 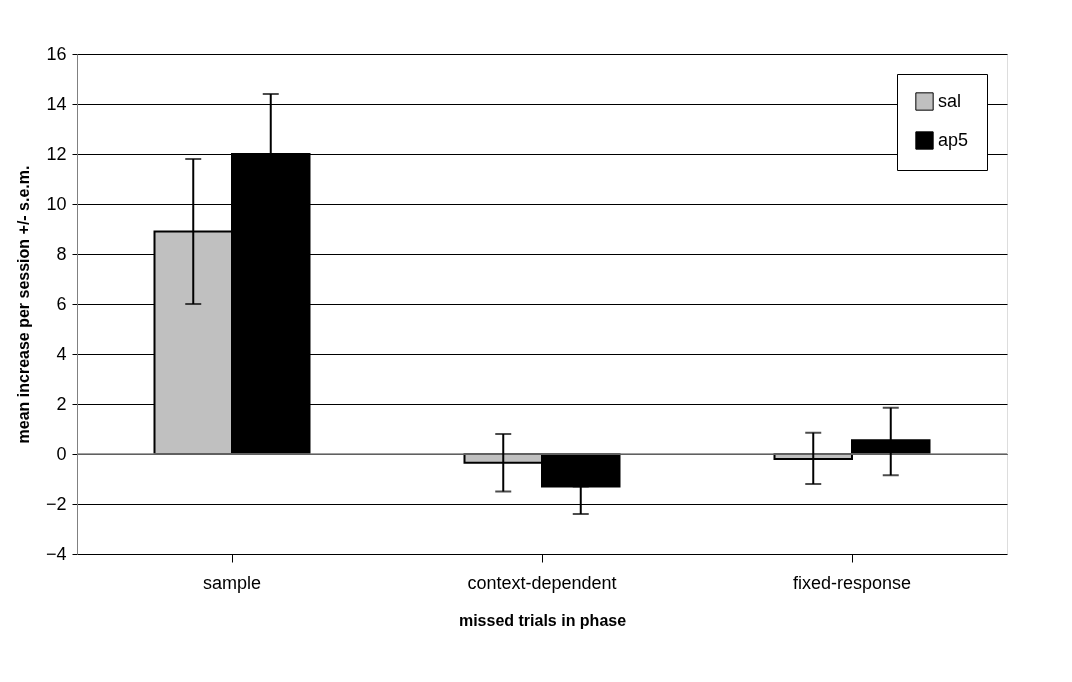 I want to click on y-tick-label: 0, so click(x=61, y=453).